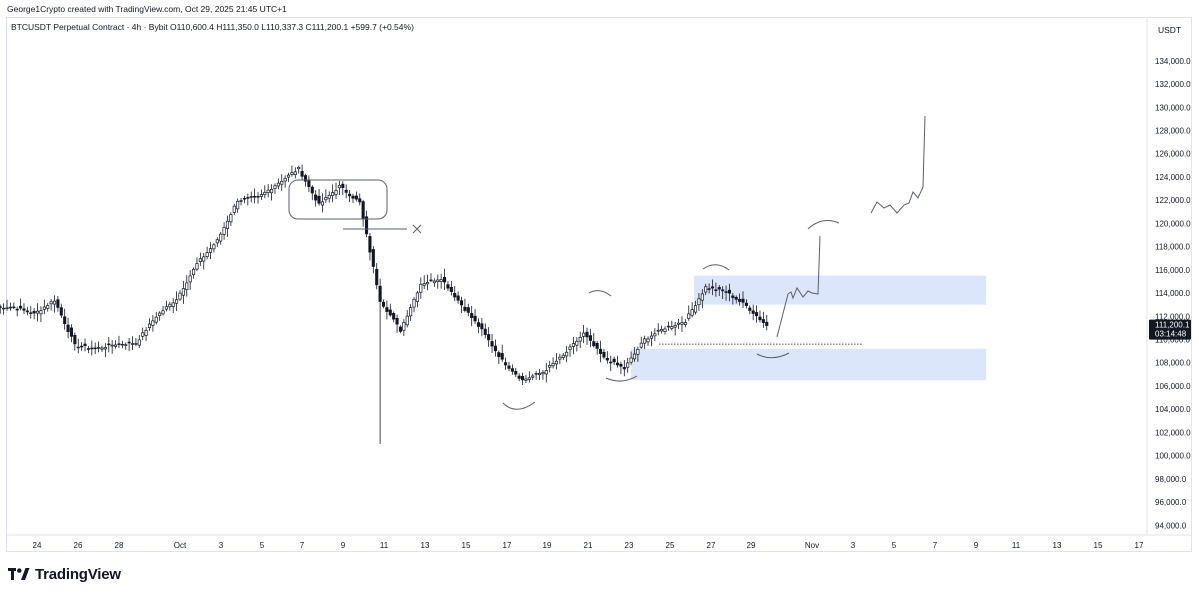  What do you see at coordinates (262, 545) in the screenshot?
I see `time-tick-label: 5` at bounding box center [262, 545].